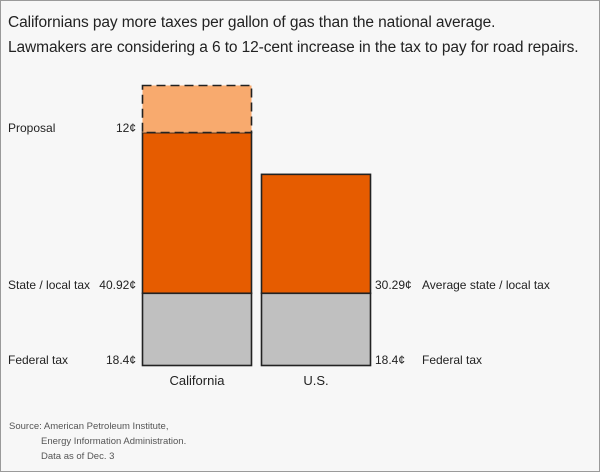 This screenshot has height=472, width=600. Describe the element at coordinates (120, 360) in the screenshot. I see `ca-federal-value-label: 18.4¢` at that location.